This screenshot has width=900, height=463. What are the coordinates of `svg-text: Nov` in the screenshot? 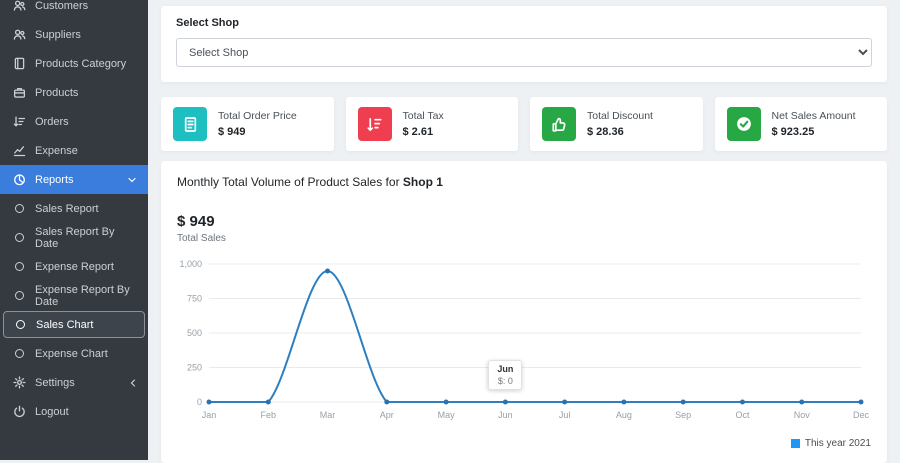 It's located at (802, 415).